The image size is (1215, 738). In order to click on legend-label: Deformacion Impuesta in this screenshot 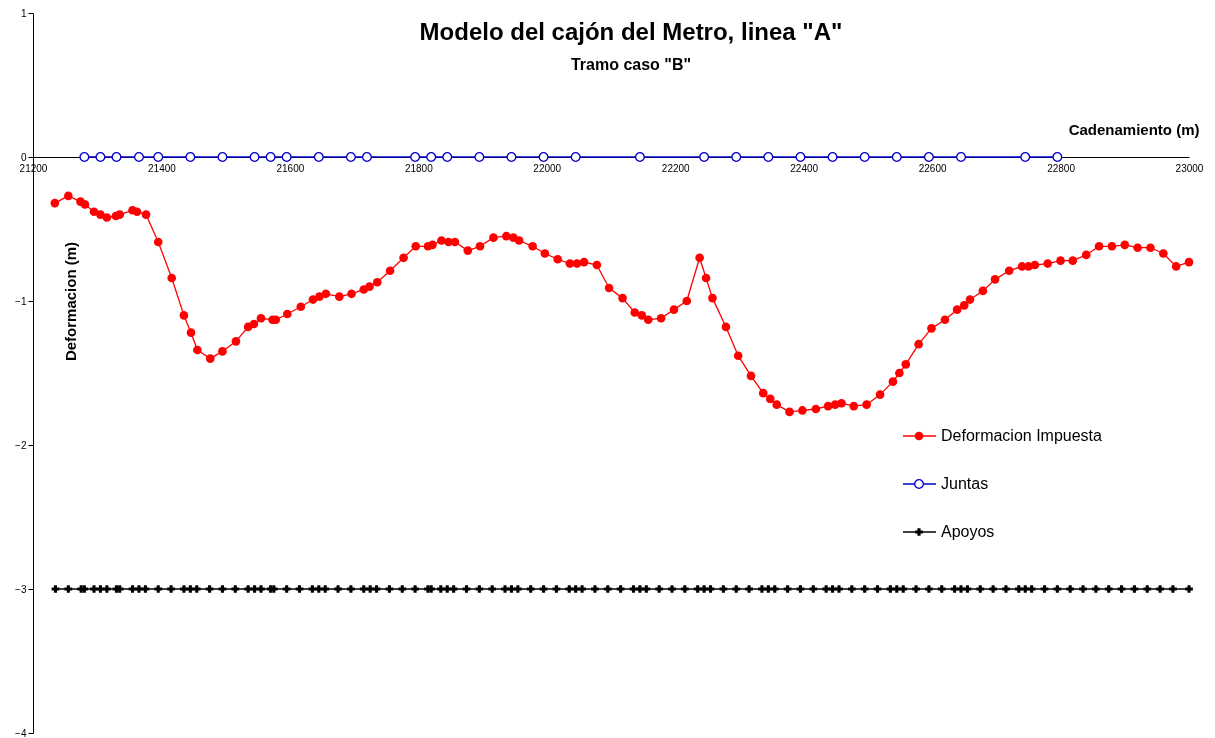, I will do `click(1022, 435)`.